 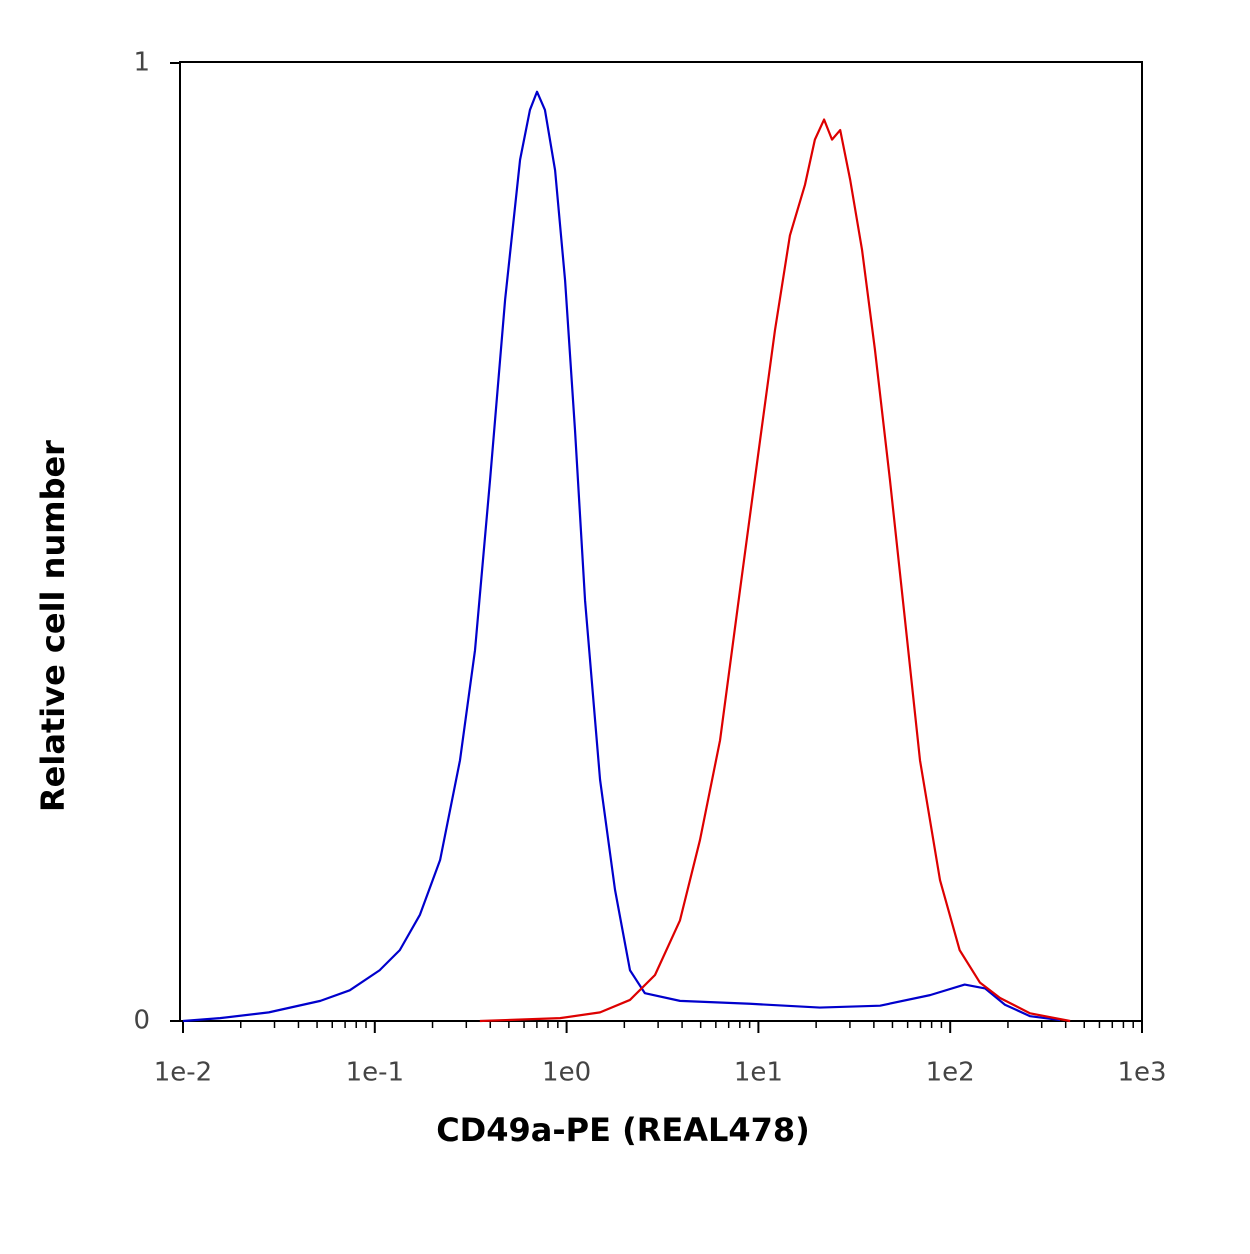 What do you see at coordinates (53, 626) in the screenshot?
I see `y-axis-title: Relative cell number` at bounding box center [53, 626].